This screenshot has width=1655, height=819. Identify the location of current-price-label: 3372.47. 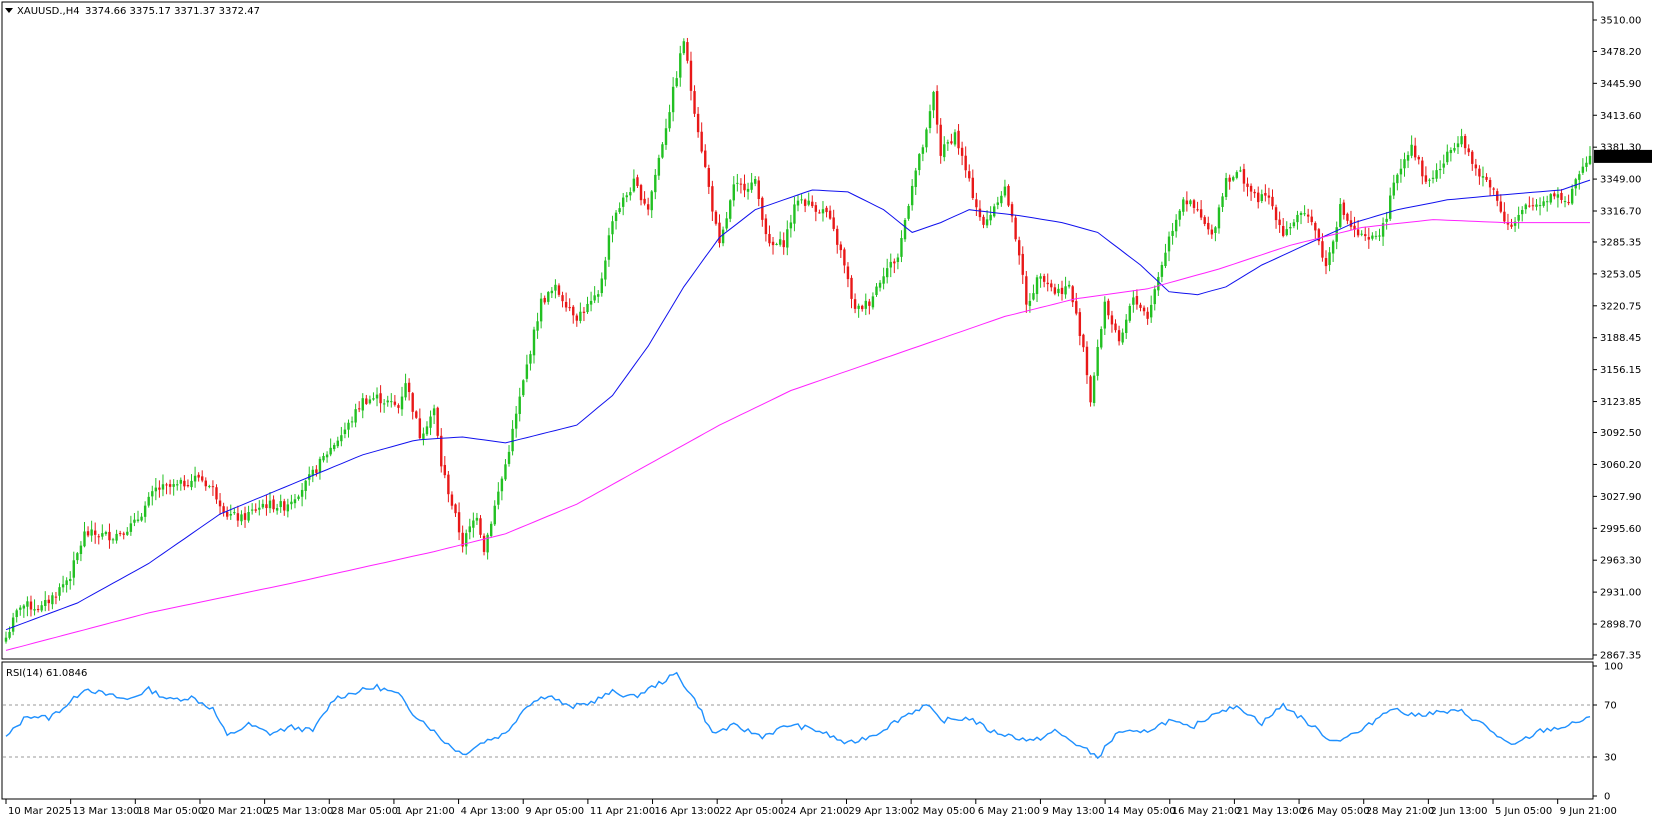
(1617, 157).